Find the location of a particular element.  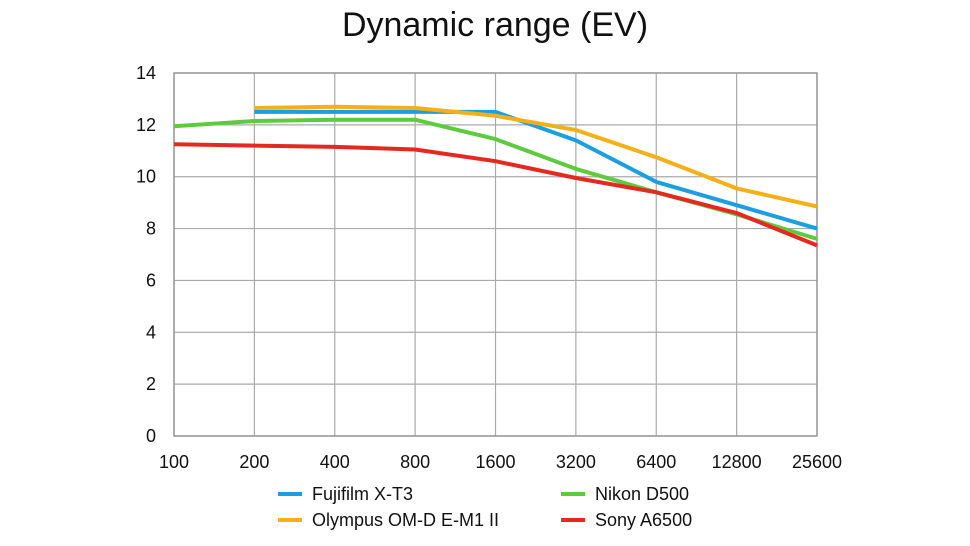

series-line-fujifilm-x-t3 is located at coordinates (536, 170).